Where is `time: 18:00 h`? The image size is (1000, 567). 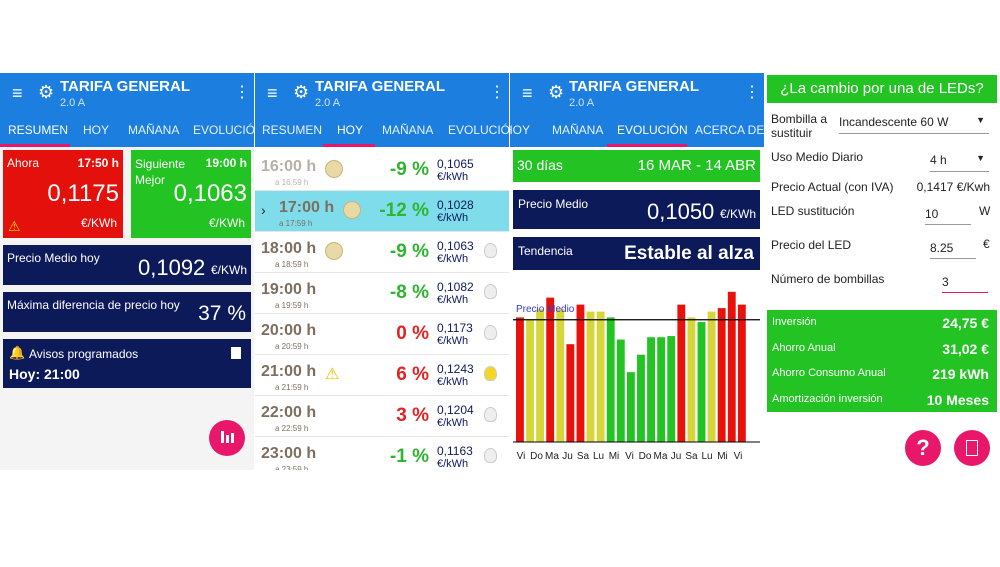
time: 18:00 h is located at coordinates (289, 248).